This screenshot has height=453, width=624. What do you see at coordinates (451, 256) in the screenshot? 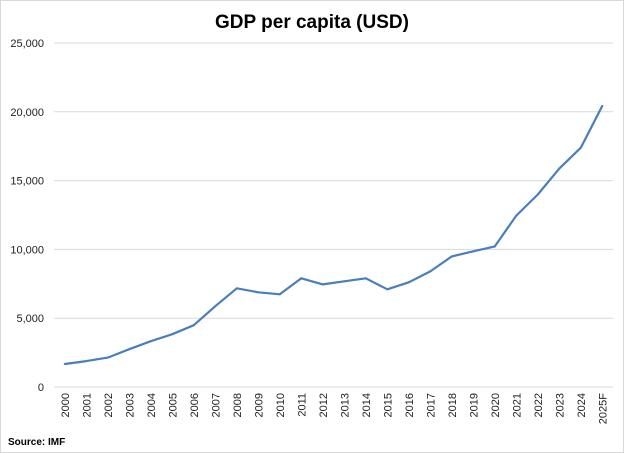
I see `data-point-2018` at bounding box center [451, 256].